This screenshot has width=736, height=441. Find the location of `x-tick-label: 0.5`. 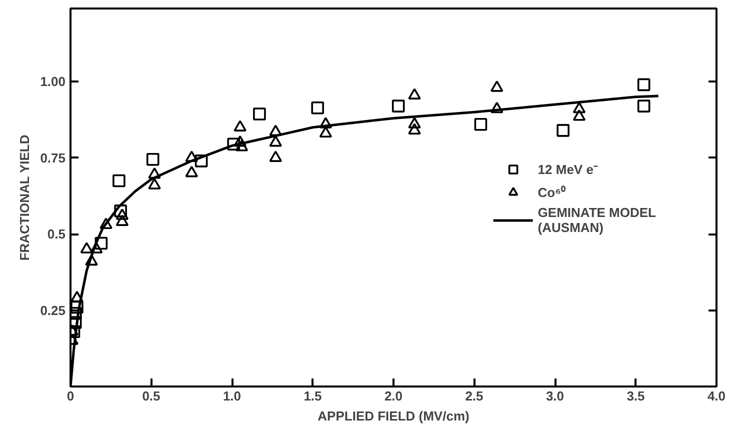

x-tick-label: 0.5 is located at coordinates (151, 396).